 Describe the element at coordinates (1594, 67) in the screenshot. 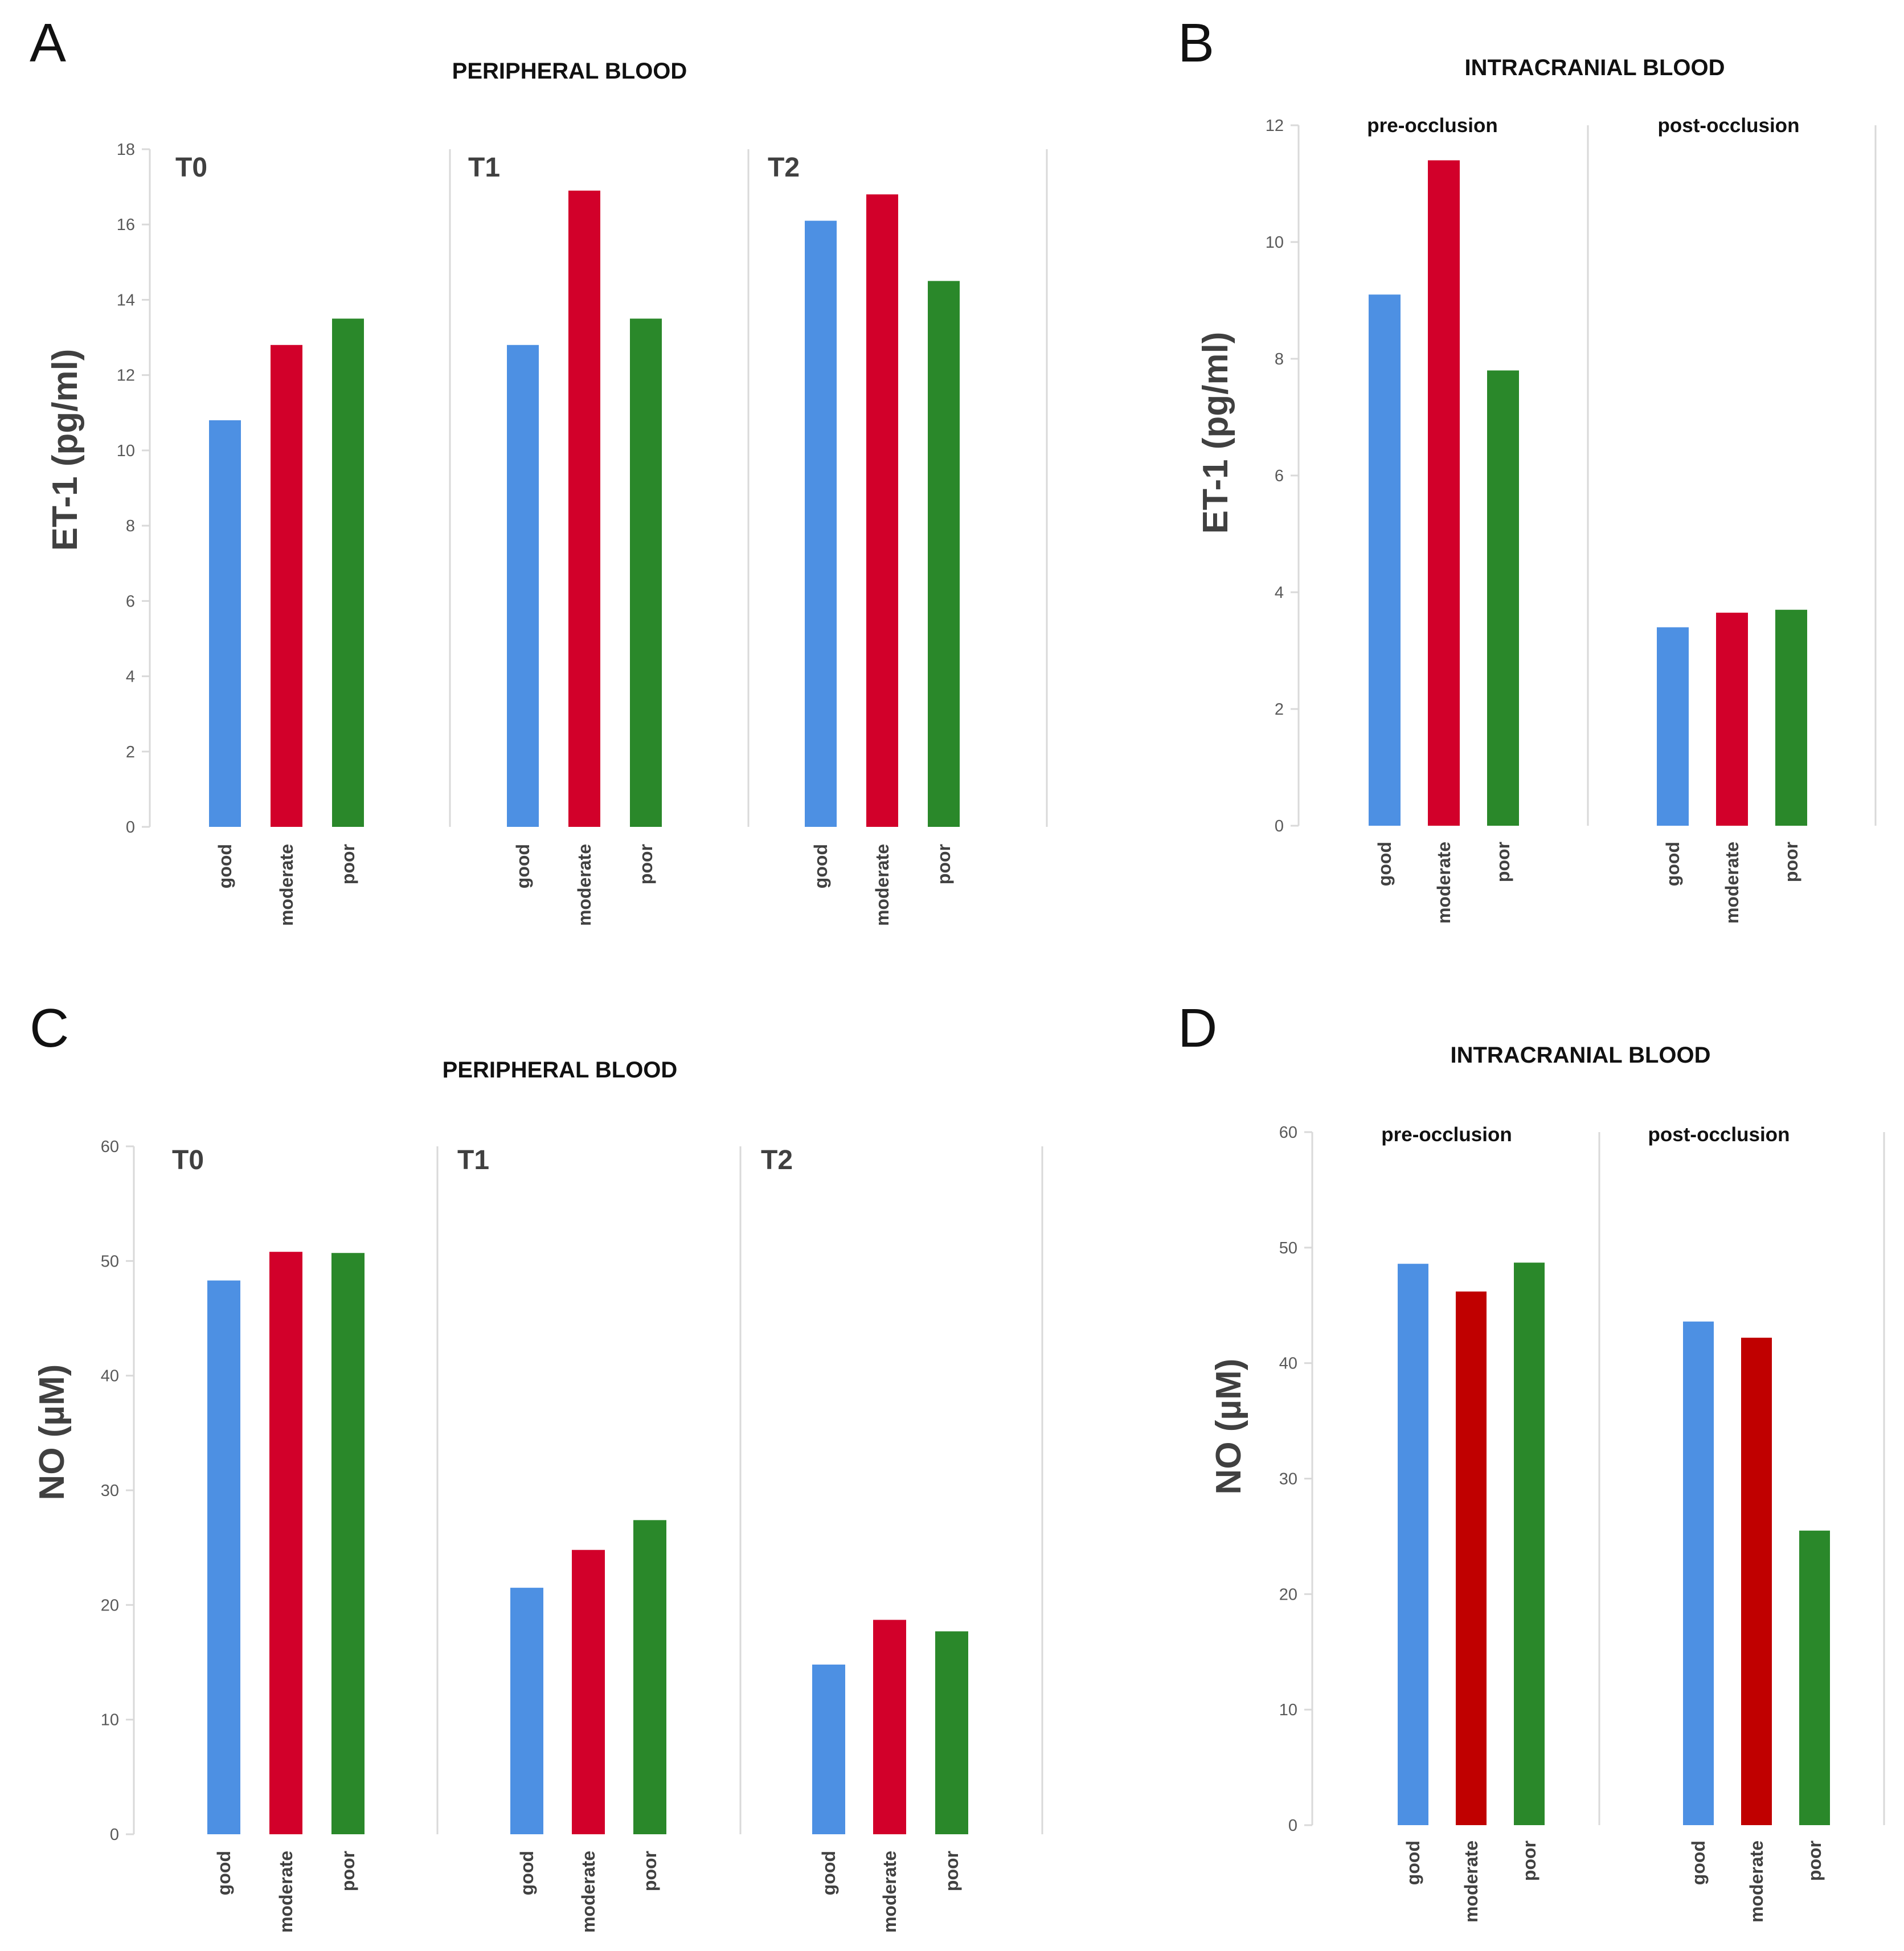

I see `panel-b-title: INTRACRANIAL BLOOD` at that location.